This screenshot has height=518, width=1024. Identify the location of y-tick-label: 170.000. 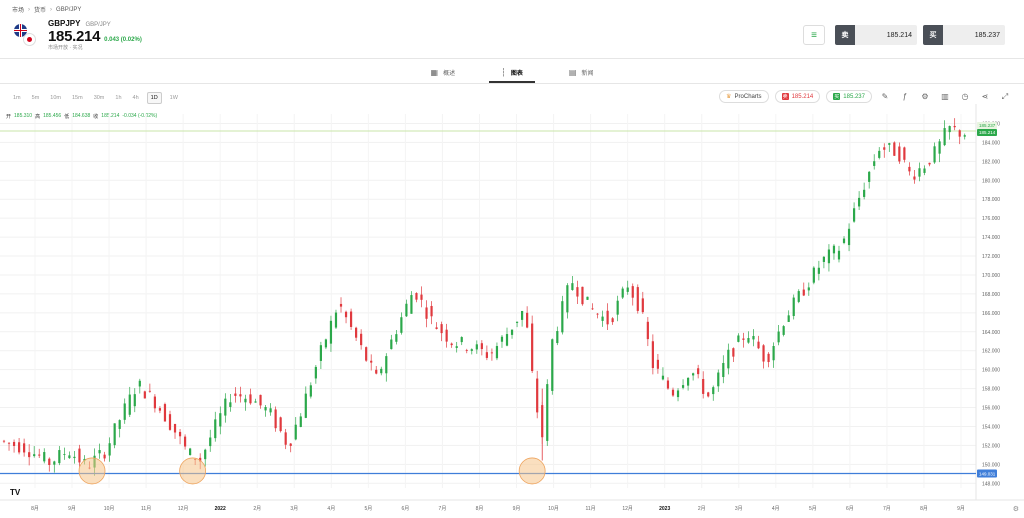
(991, 276).